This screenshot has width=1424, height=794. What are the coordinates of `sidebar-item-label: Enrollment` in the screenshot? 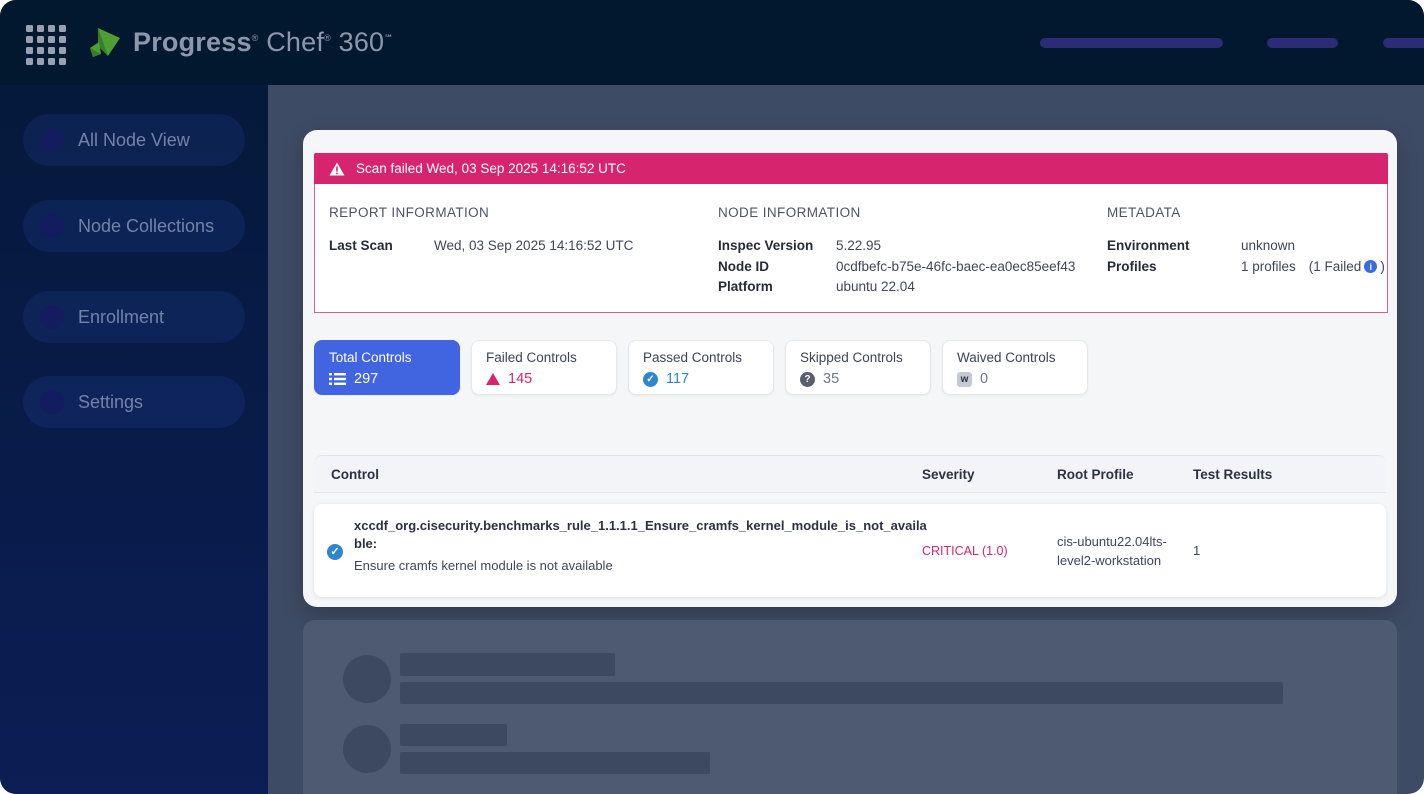 It's located at (121, 316).